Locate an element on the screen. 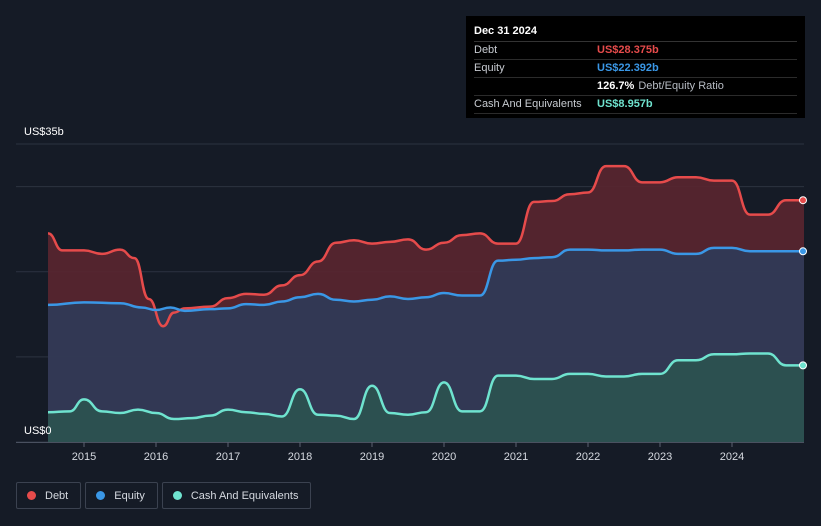  tooltip-cash-label: Cash And Equivalents is located at coordinates (528, 104).